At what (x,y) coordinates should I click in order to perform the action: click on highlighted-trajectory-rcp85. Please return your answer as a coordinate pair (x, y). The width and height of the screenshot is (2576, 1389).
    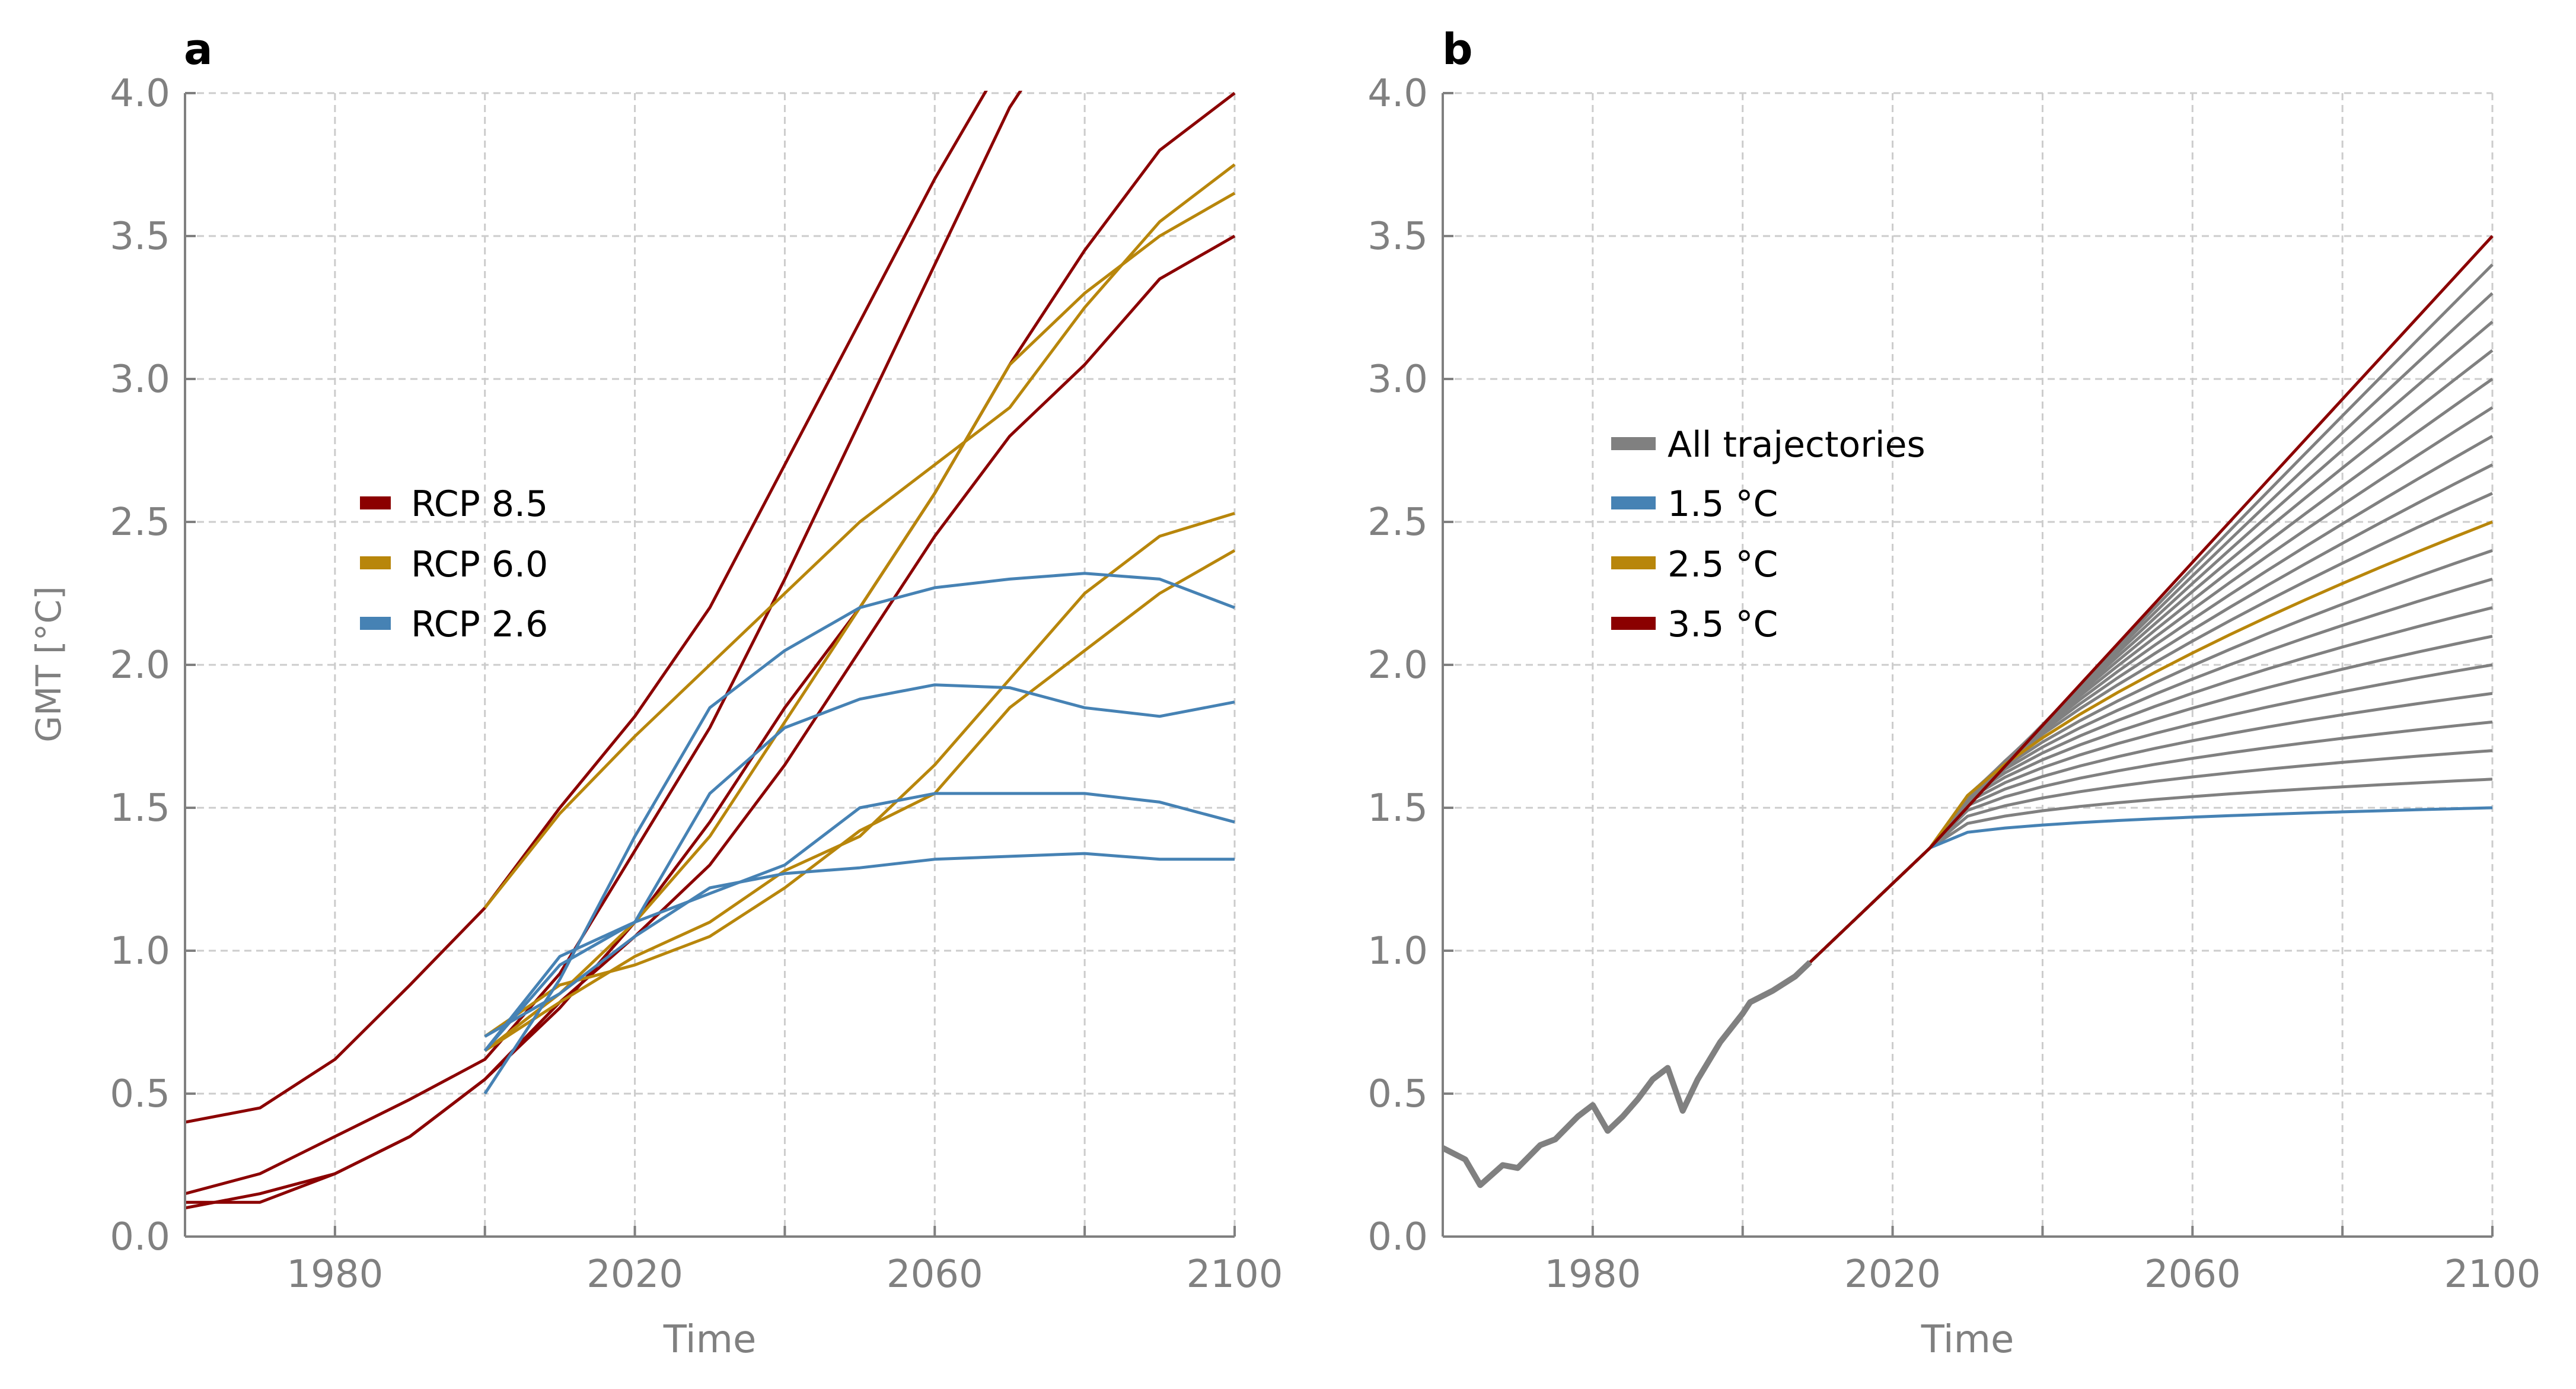
    Looking at the image, I should click on (2151, 599).